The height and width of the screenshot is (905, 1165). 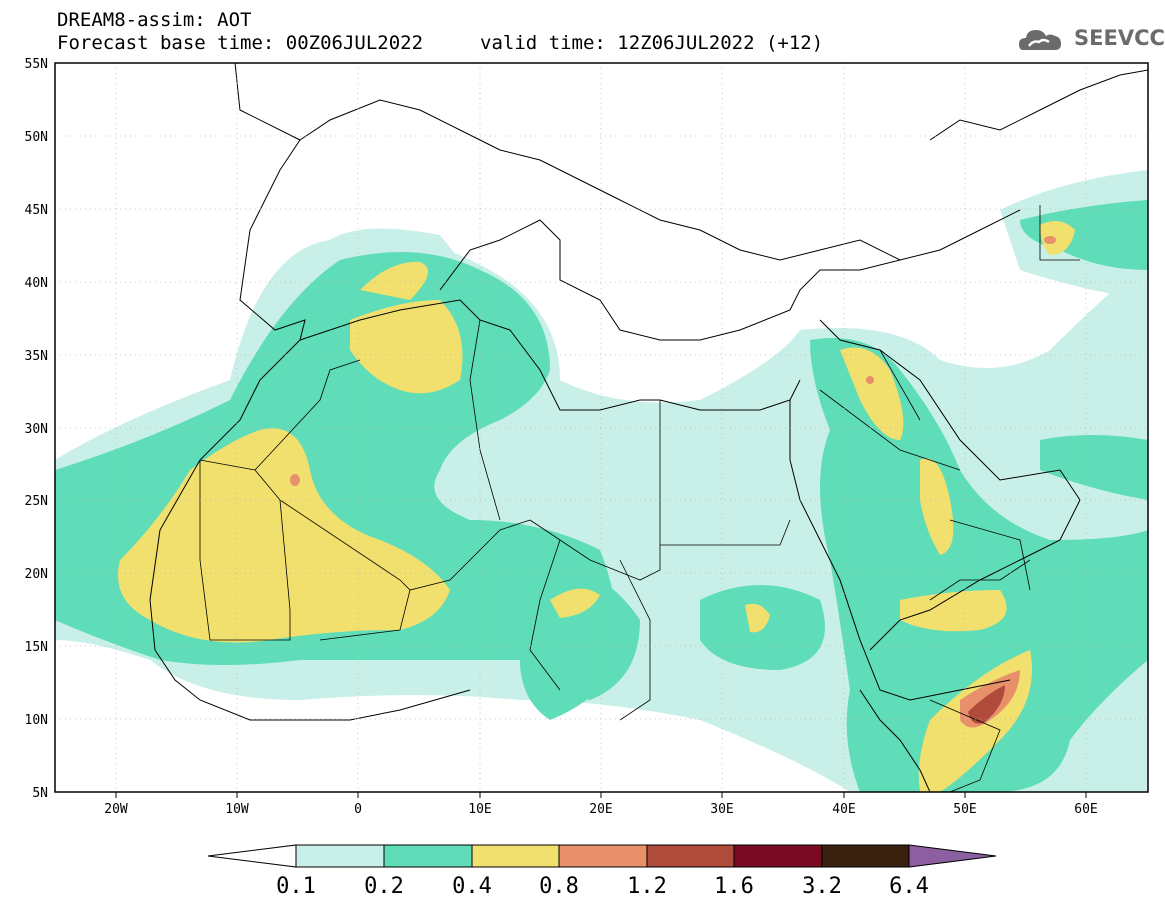 I want to click on lat-label: 15N, so click(x=36, y=647).